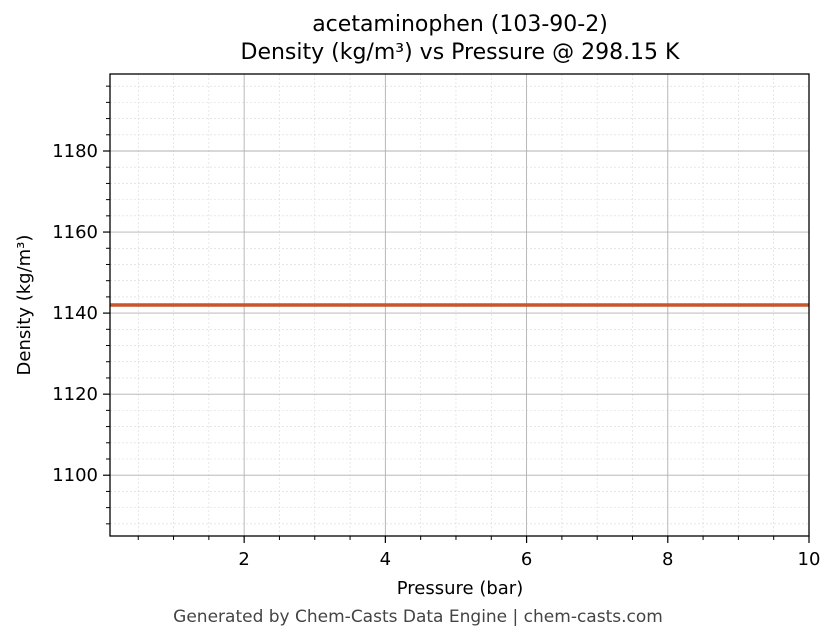 Image resolution: width=836 pixels, height=644 pixels. Describe the element at coordinates (460, 24) in the screenshot. I see `chart-title: acetaminophen (103-90-2)` at that location.